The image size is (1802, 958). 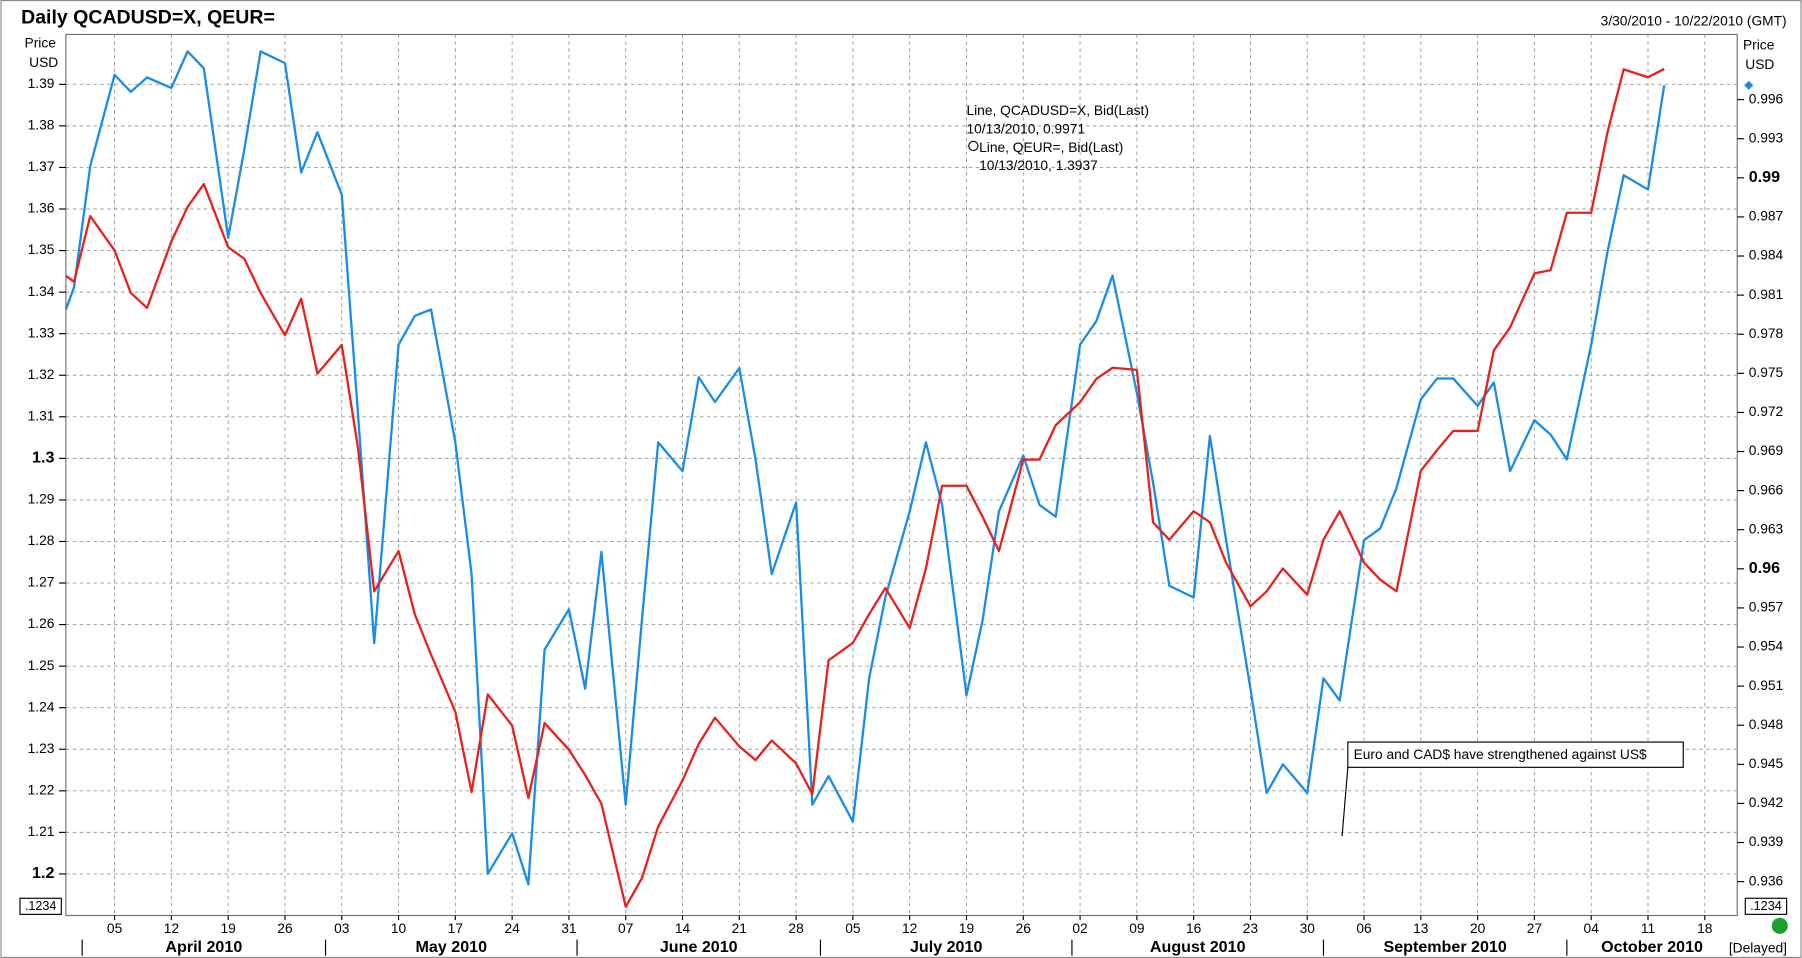 I want to click on y-tick-label: 1.28, so click(x=41, y=540).